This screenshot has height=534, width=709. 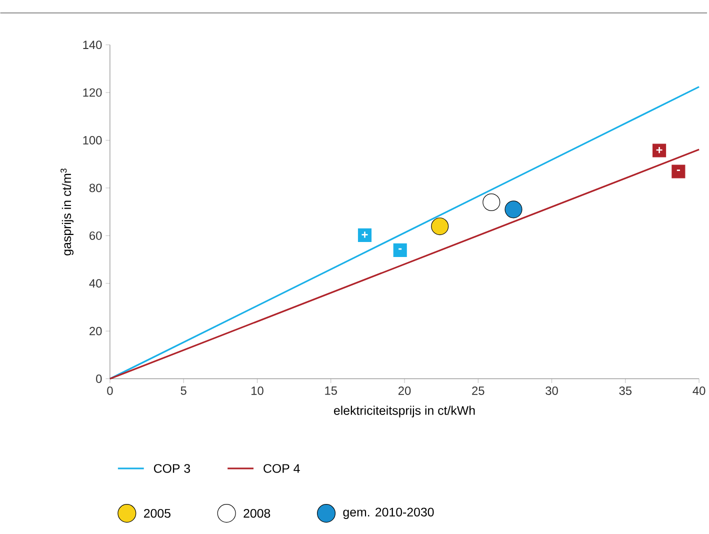 I want to click on y-tick-label: 20, so click(x=96, y=331).